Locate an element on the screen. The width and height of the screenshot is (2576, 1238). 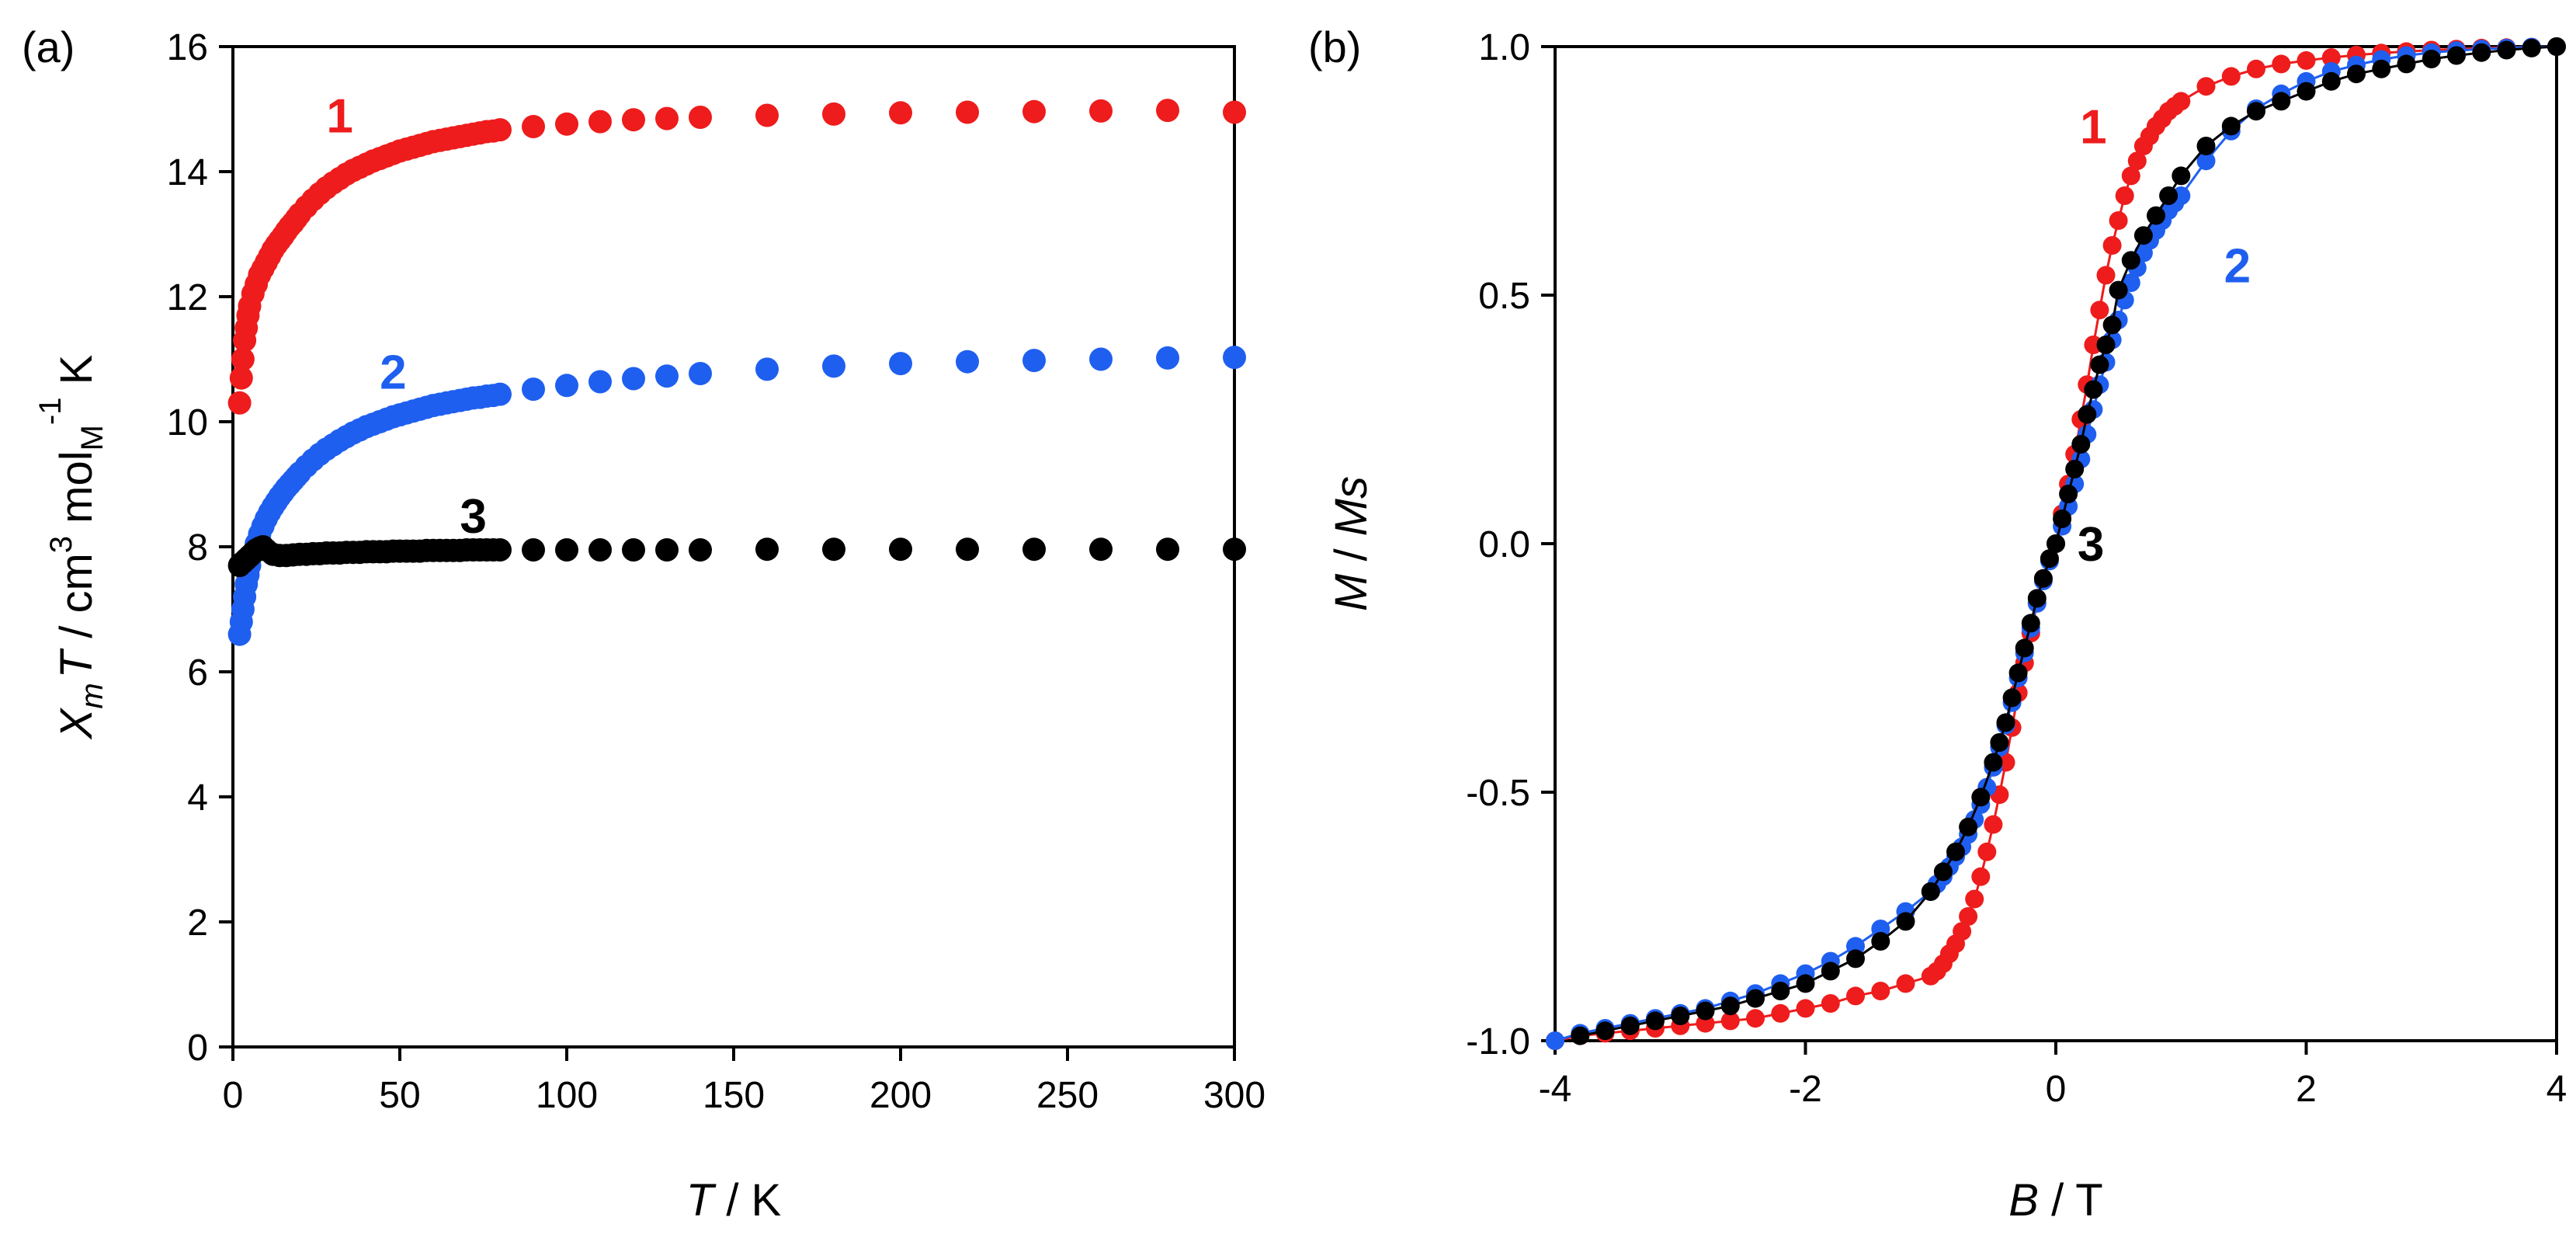
panel-a-x-tick-label: 300 is located at coordinates (1234, 1095).